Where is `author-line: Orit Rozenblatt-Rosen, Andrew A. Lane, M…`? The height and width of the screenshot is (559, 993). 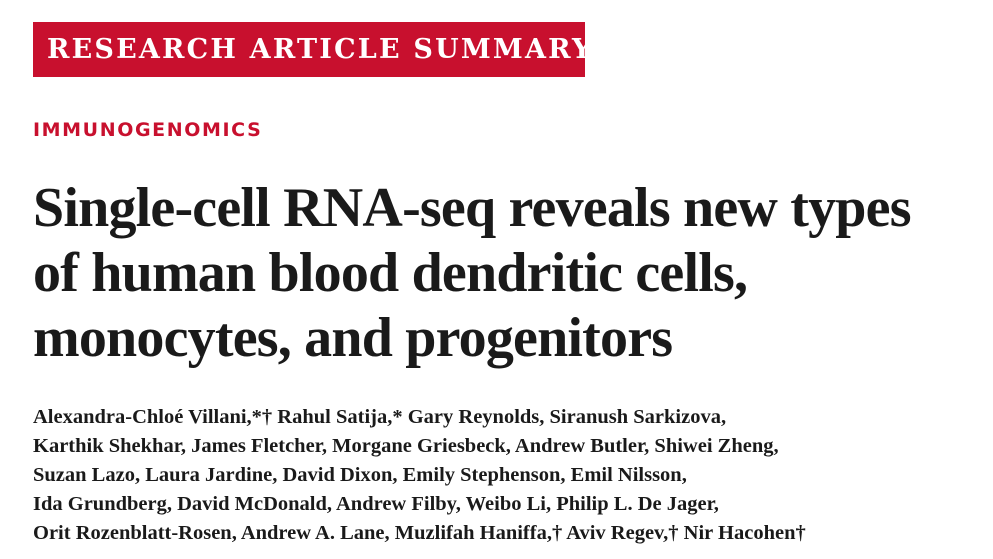
author-line: Orit Rozenblatt-Rosen, Andrew A. Lane, M… is located at coordinates (419, 533).